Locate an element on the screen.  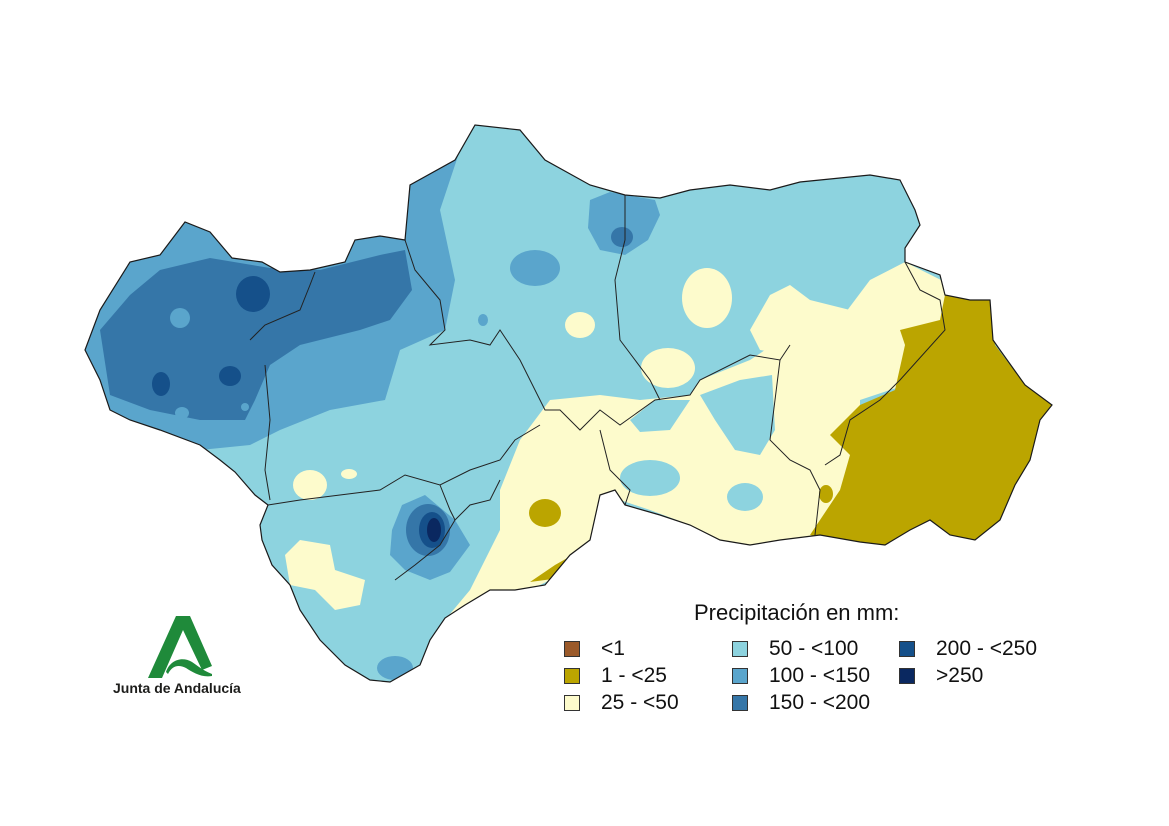
legend-item: 150 - <200 is located at coordinates (801, 703).